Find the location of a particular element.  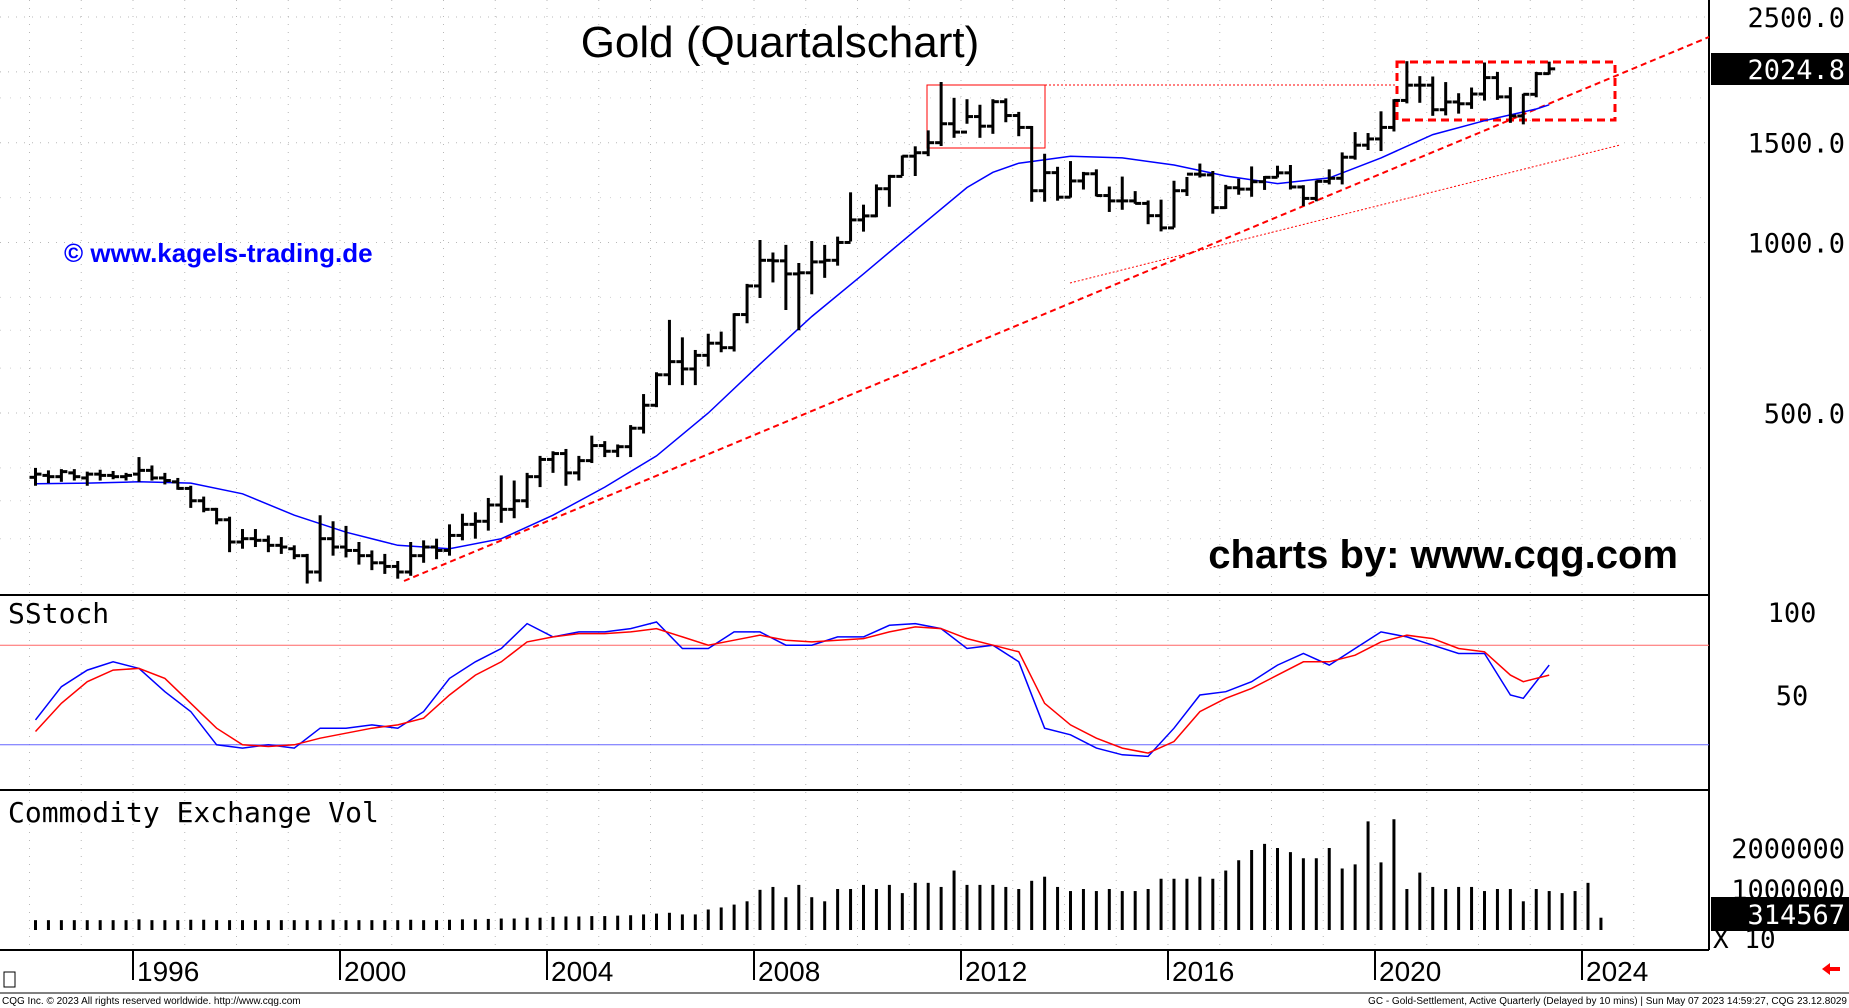

last-volume-box is located at coordinates (1780, 914).